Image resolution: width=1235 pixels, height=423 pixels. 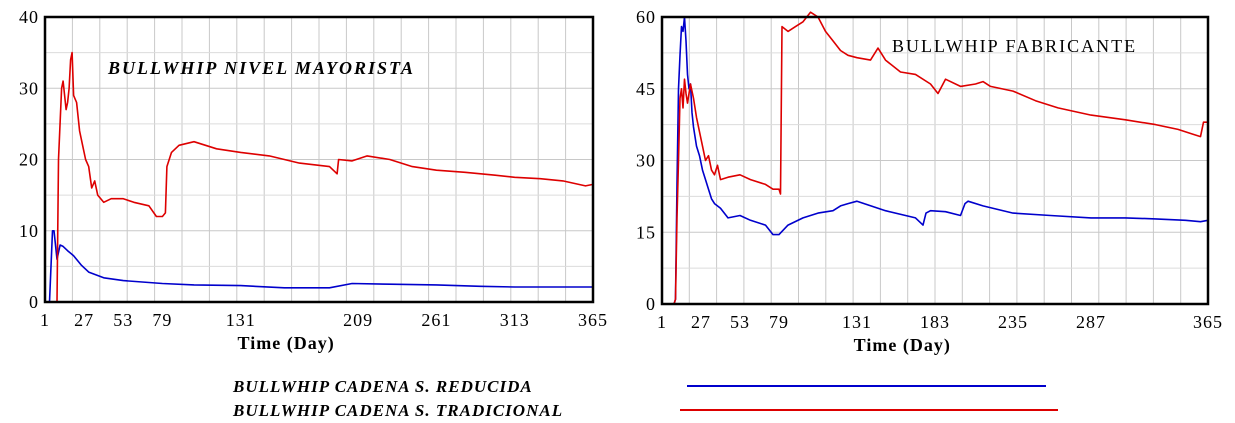 I want to click on x-tick-label: 209, so click(x=358, y=320).